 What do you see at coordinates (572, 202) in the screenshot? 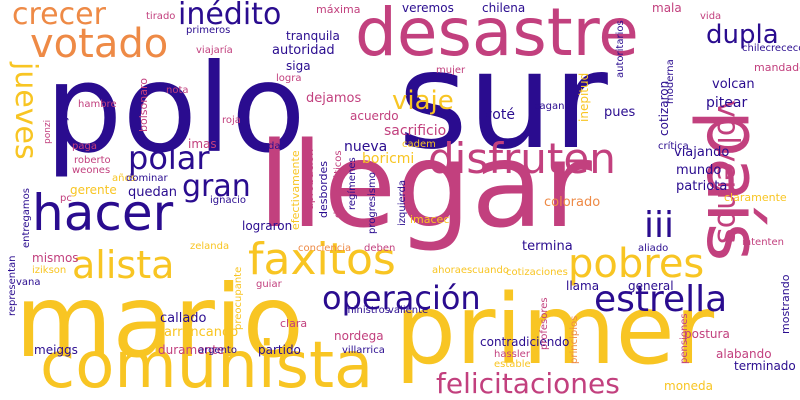
I see `word-colorado: colorado` at bounding box center [572, 202].